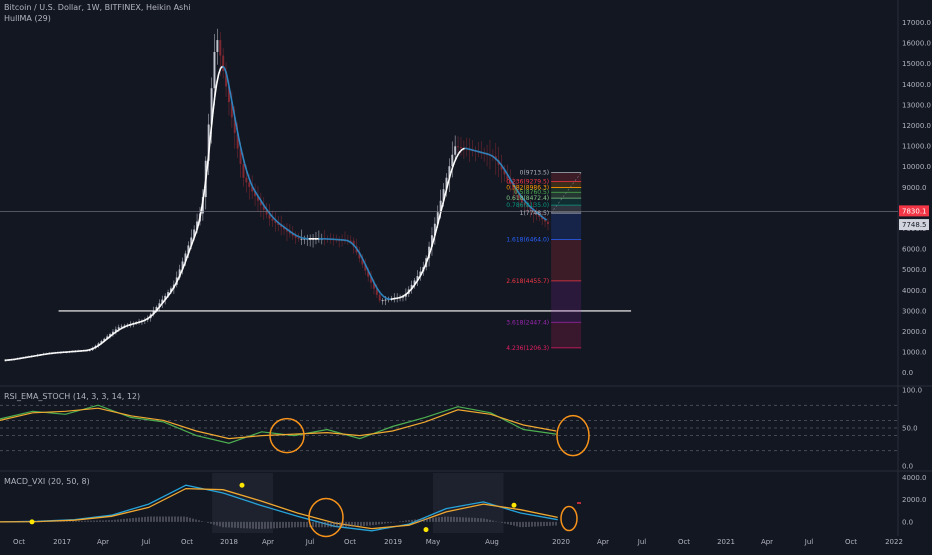  I want to click on price-tick-label: 15000.0, so click(916, 64).